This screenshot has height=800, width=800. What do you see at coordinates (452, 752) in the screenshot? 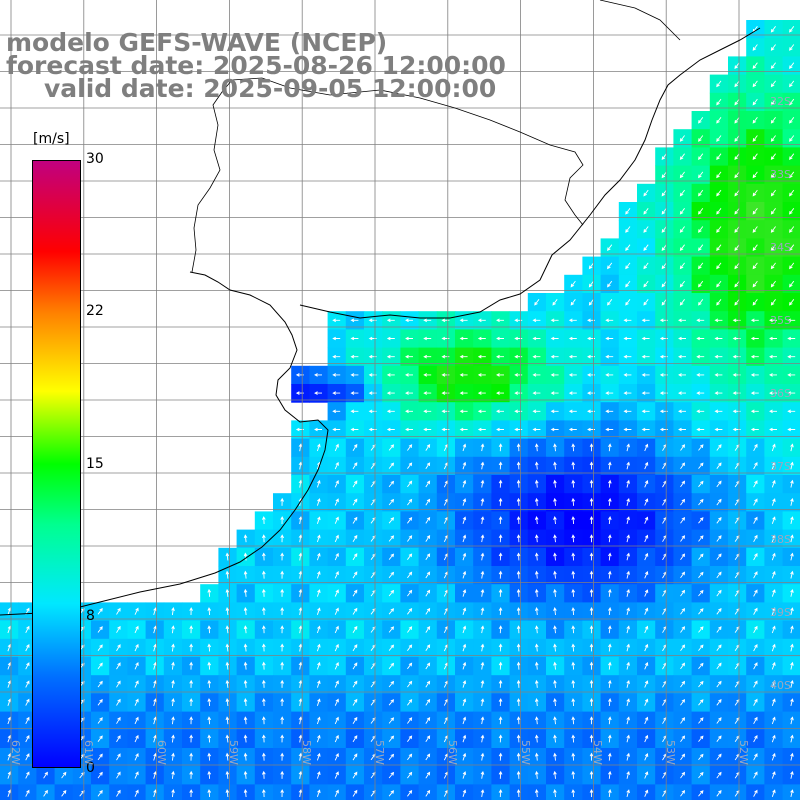
I see `lon-label: 56W` at bounding box center [452, 752].